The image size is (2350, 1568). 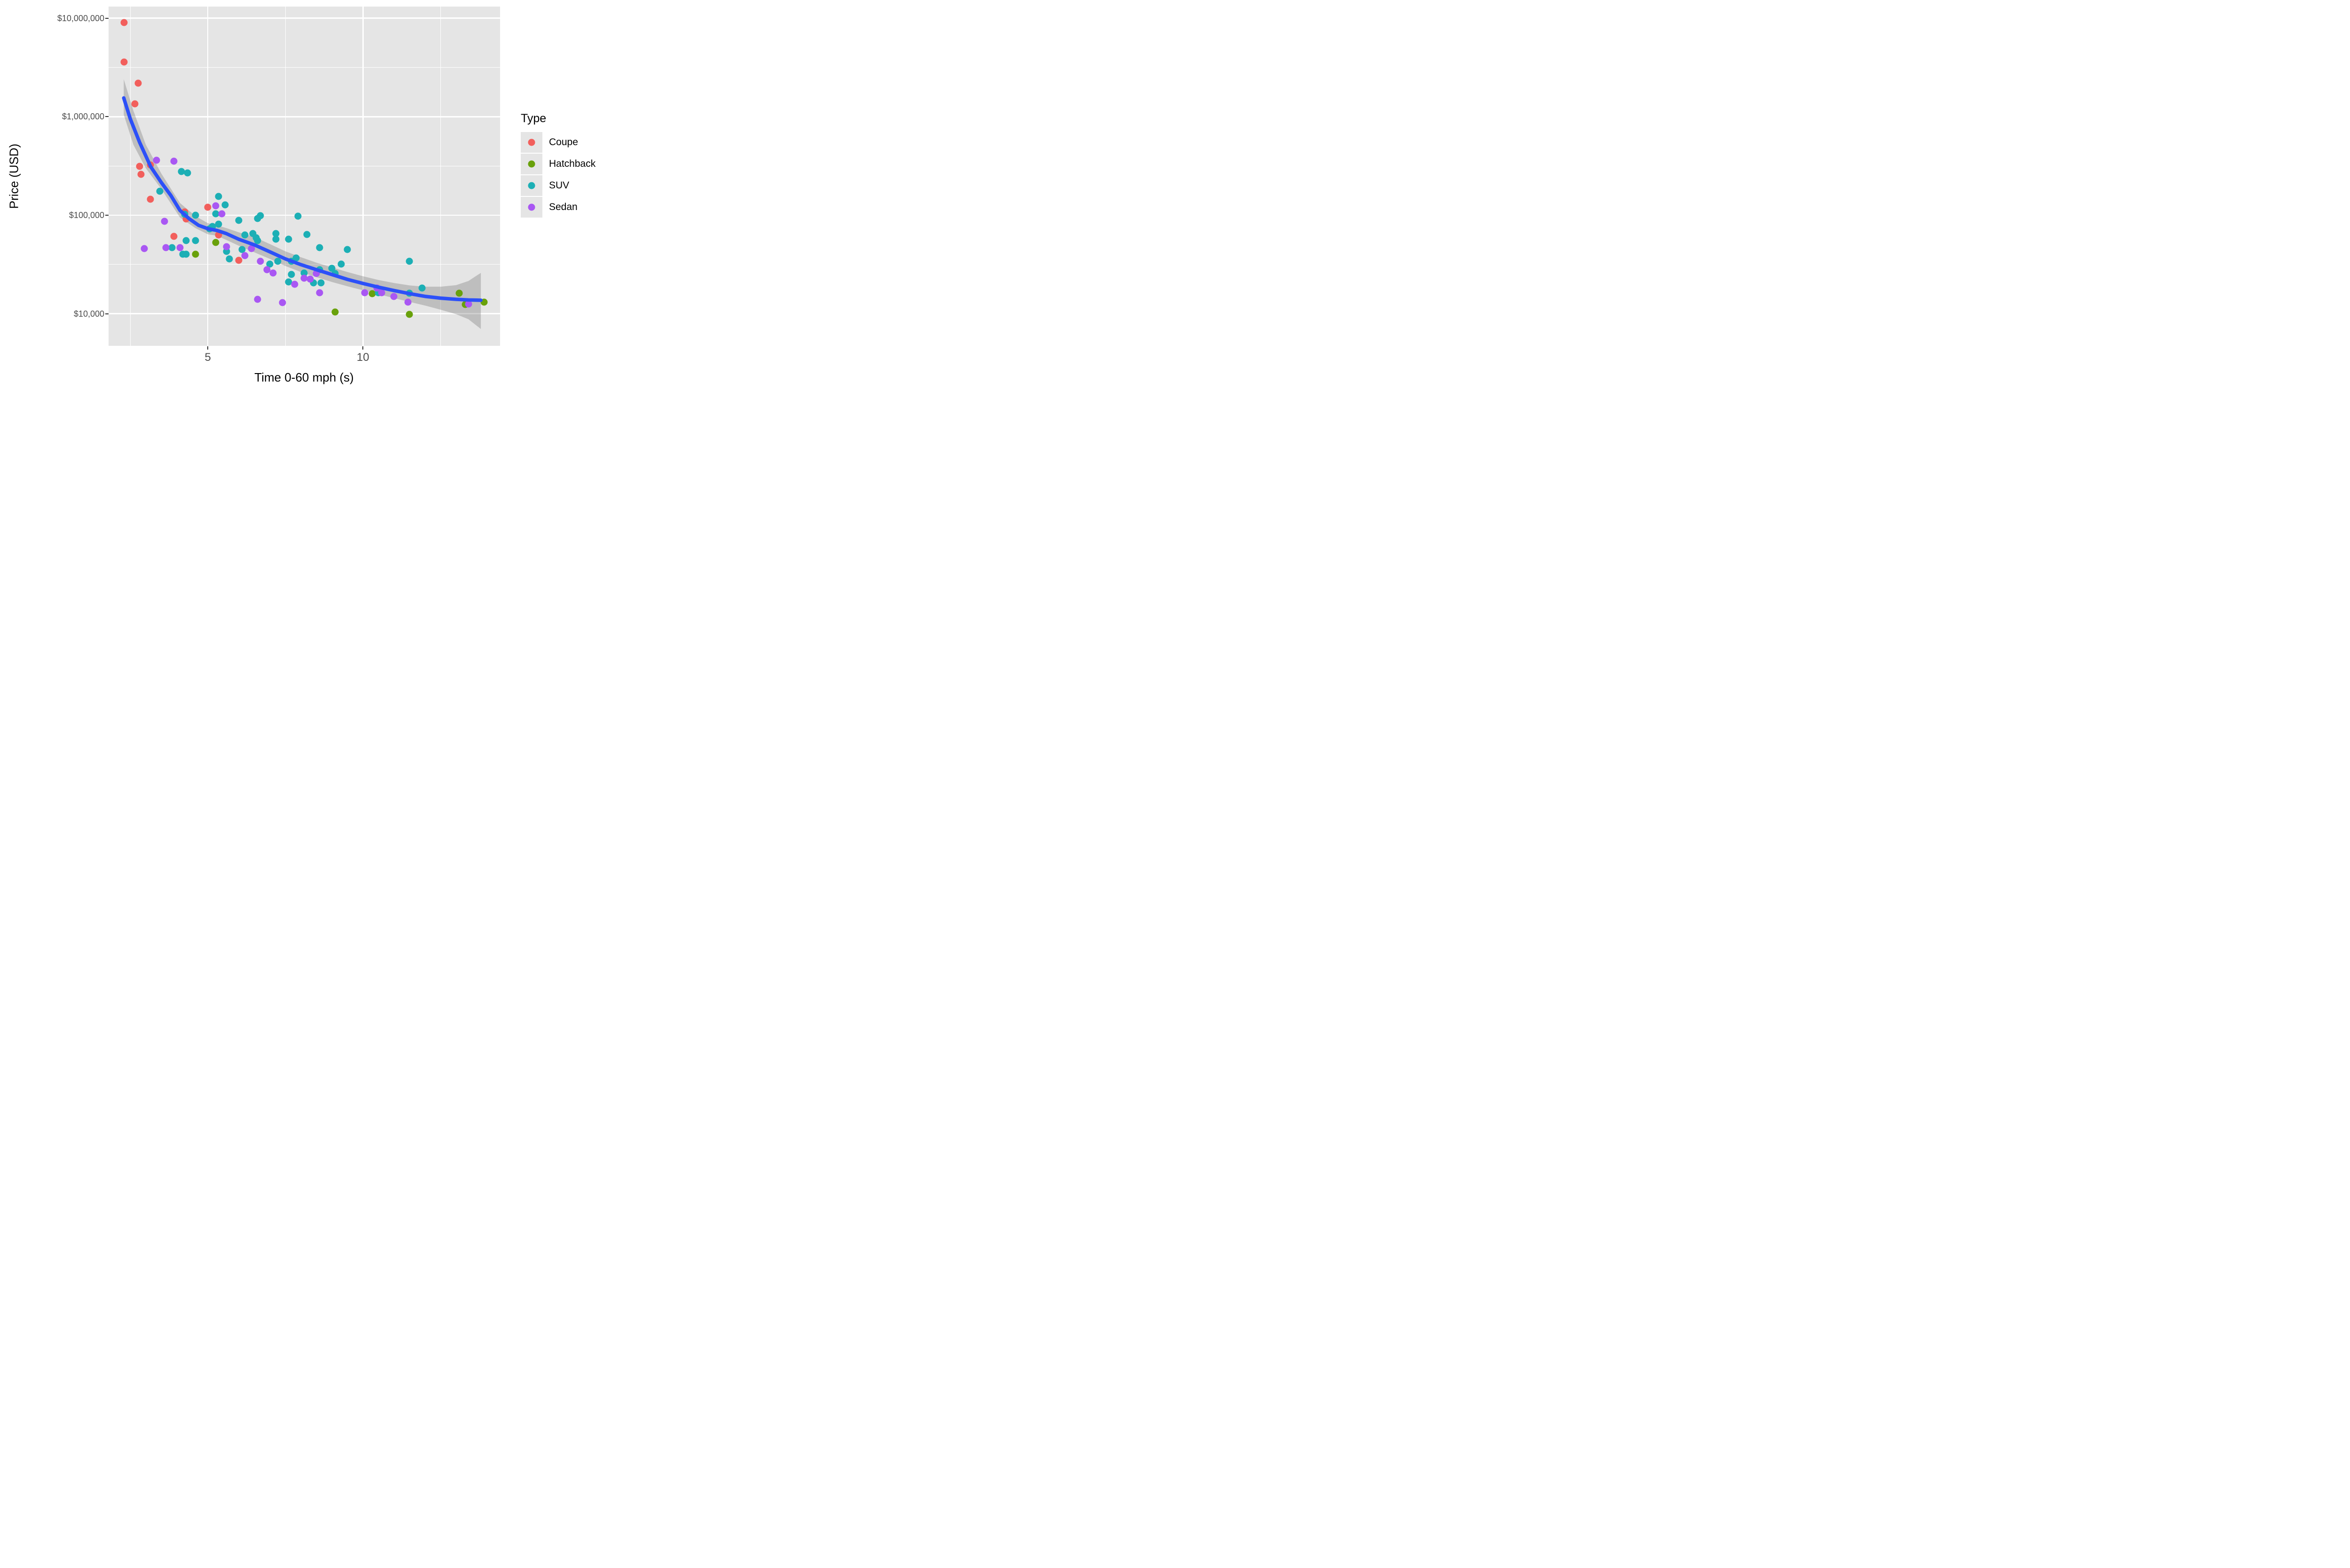 I want to click on legend-item-label: Hatchback, so click(x=572, y=163).